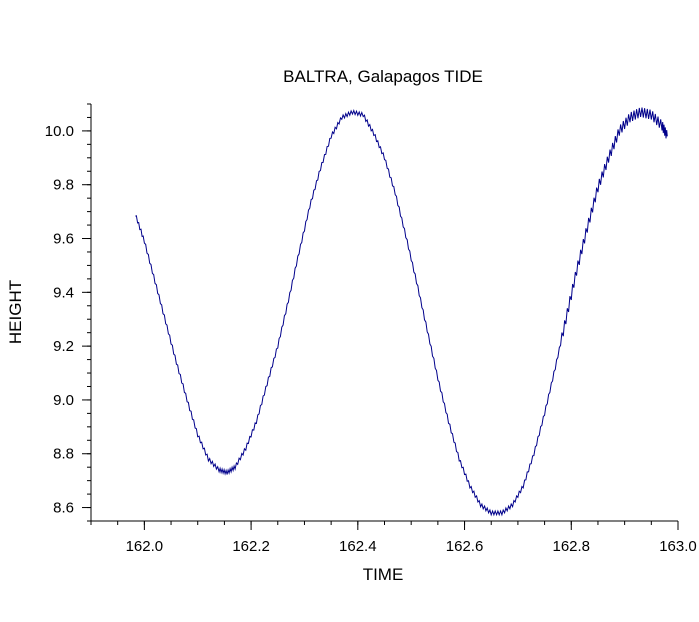 The image size is (699, 622). Describe the element at coordinates (63, 239) in the screenshot. I see `y-tick-label: 9.6` at that location.